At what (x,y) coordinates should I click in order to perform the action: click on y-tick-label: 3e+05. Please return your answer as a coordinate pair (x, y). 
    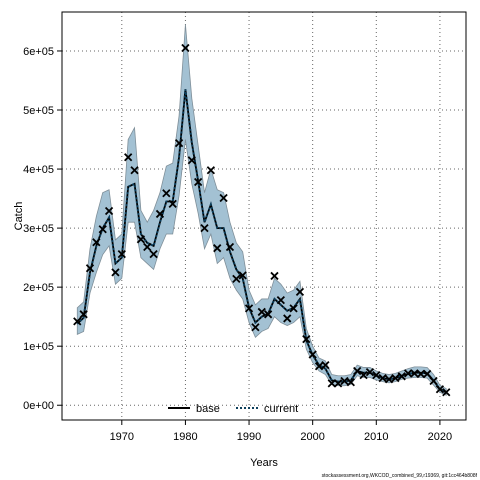
    Looking at the image, I should click on (38, 229).